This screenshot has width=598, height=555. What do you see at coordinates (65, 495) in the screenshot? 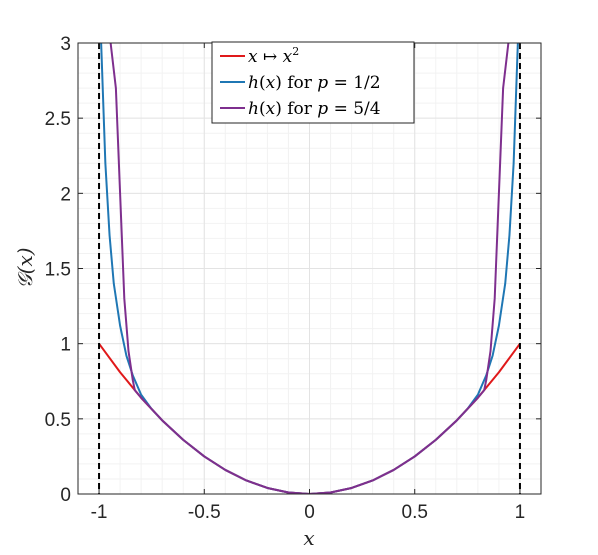
I see `y-tick-label: 0` at bounding box center [65, 495].